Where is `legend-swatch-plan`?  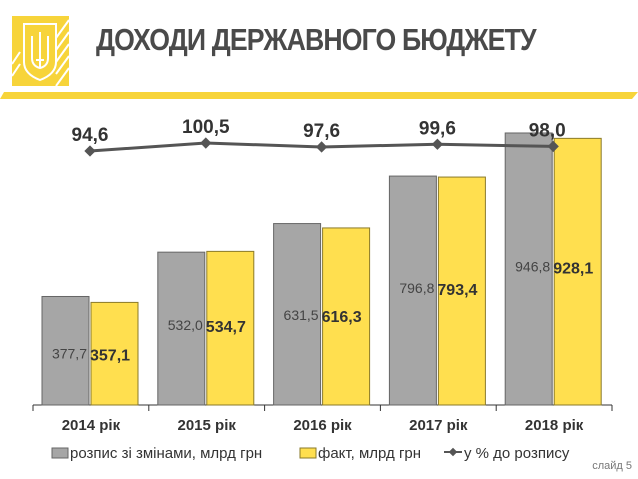
legend-swatch-plan is located at coordinates (60, 453).